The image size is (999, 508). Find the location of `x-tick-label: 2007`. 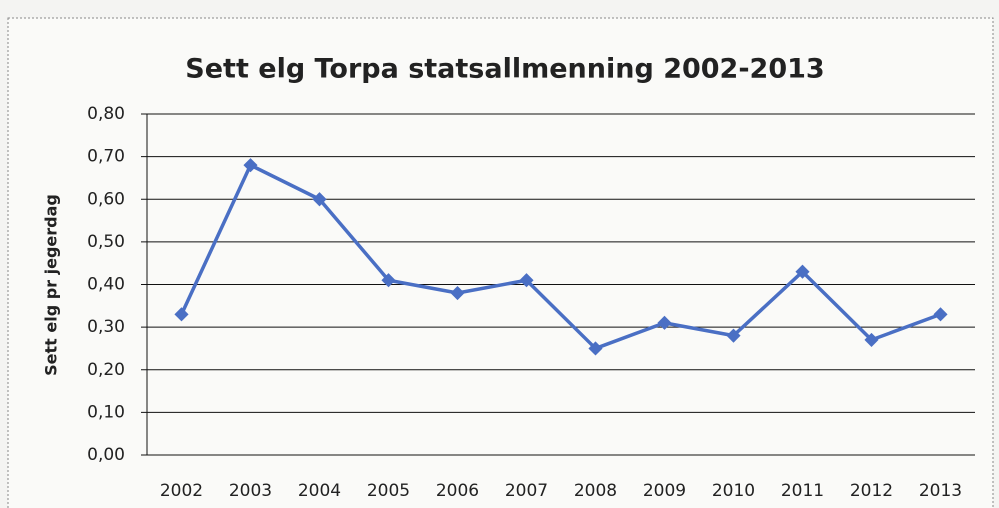

x-tick-label: 2007 is located at coordinates (526, 491).